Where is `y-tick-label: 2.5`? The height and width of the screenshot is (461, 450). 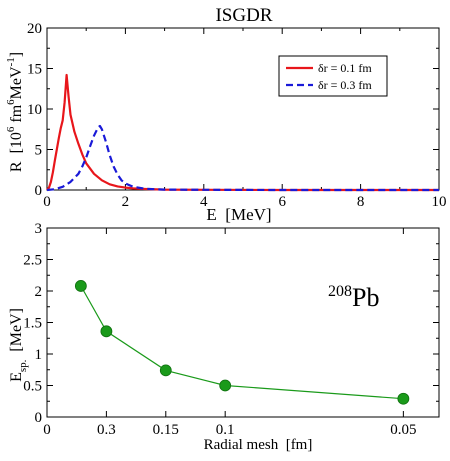
y-tick-label: 2.5 is located at coordinates (32, 261).